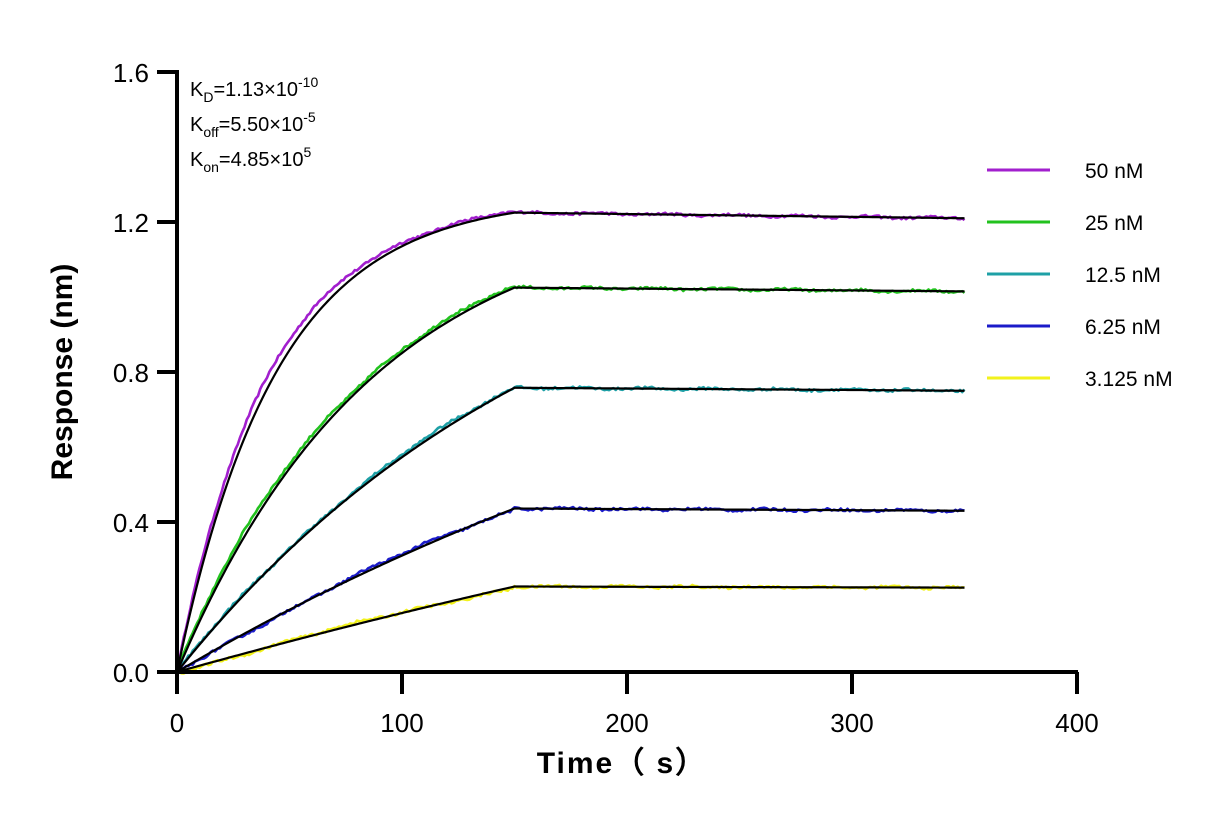 The width and height of the screenshot is (1232, 825). What do you see at coordinates (401, 723) in the screenshot?
I see `x-tick-label: 100` at bounding box center [401, 723].